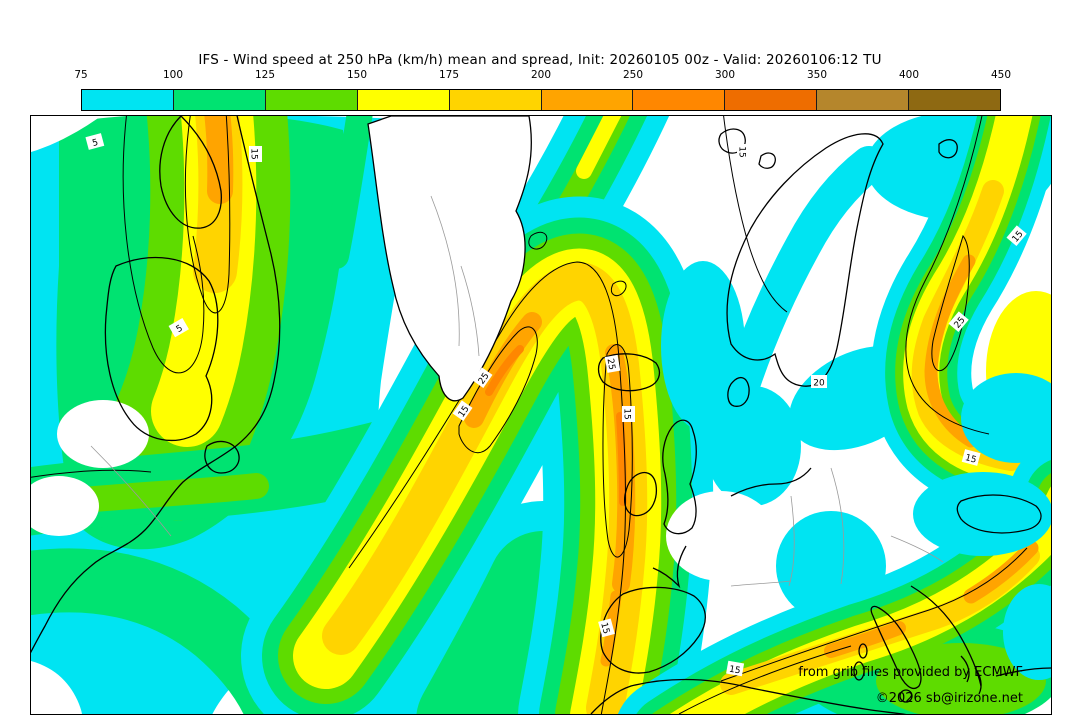  What do you see at coordinates (653, 630) in the screenshot?
I see `coastline-iberia` at bounding box center [653, 630].